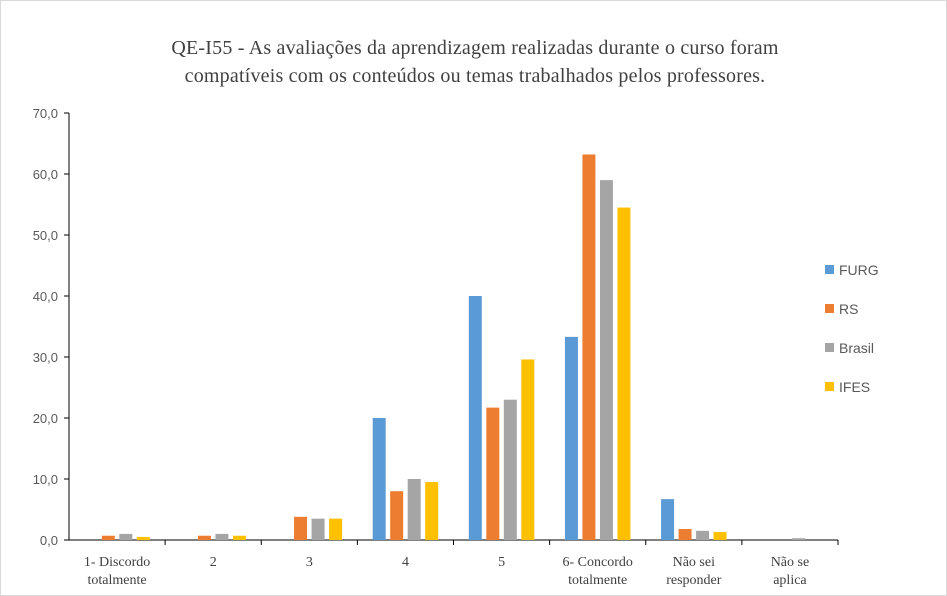  Describe the element at coordinates (45, 418) in the screenshot. I see `y-tick-label: 20,0` at that location.